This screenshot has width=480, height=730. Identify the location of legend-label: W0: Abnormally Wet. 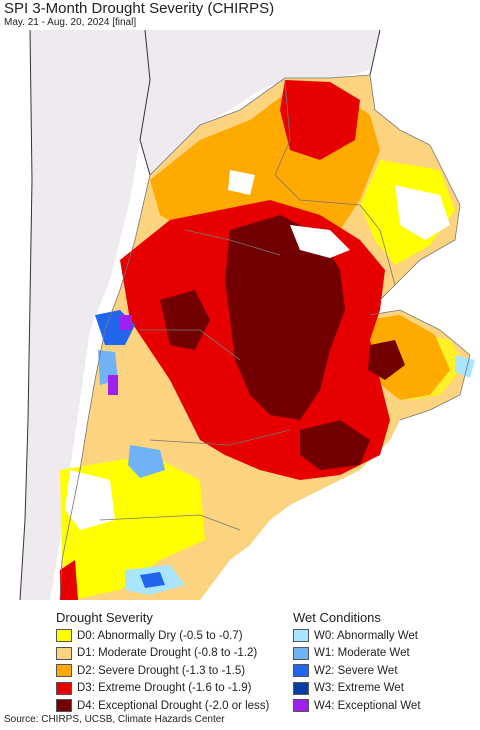
(366, 635).